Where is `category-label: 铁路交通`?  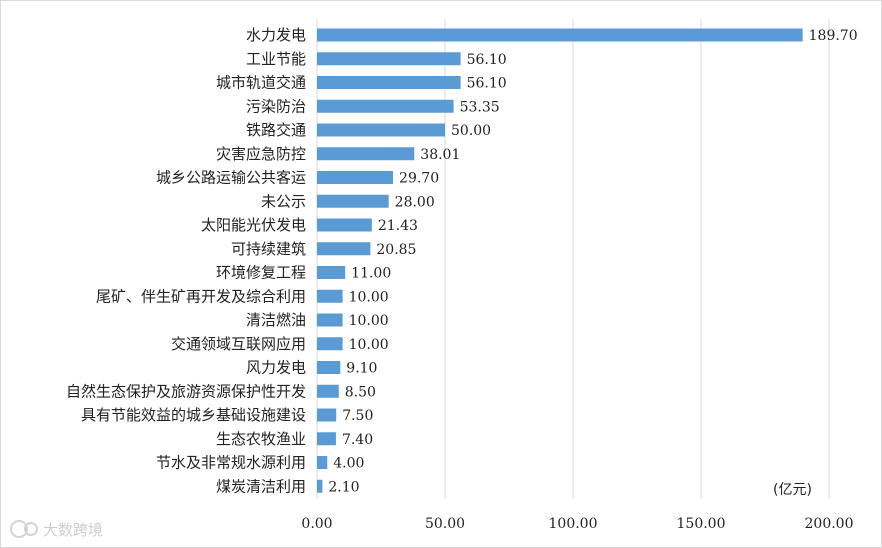 category-label: 铁路交通 is located at coordinates (276, 130).